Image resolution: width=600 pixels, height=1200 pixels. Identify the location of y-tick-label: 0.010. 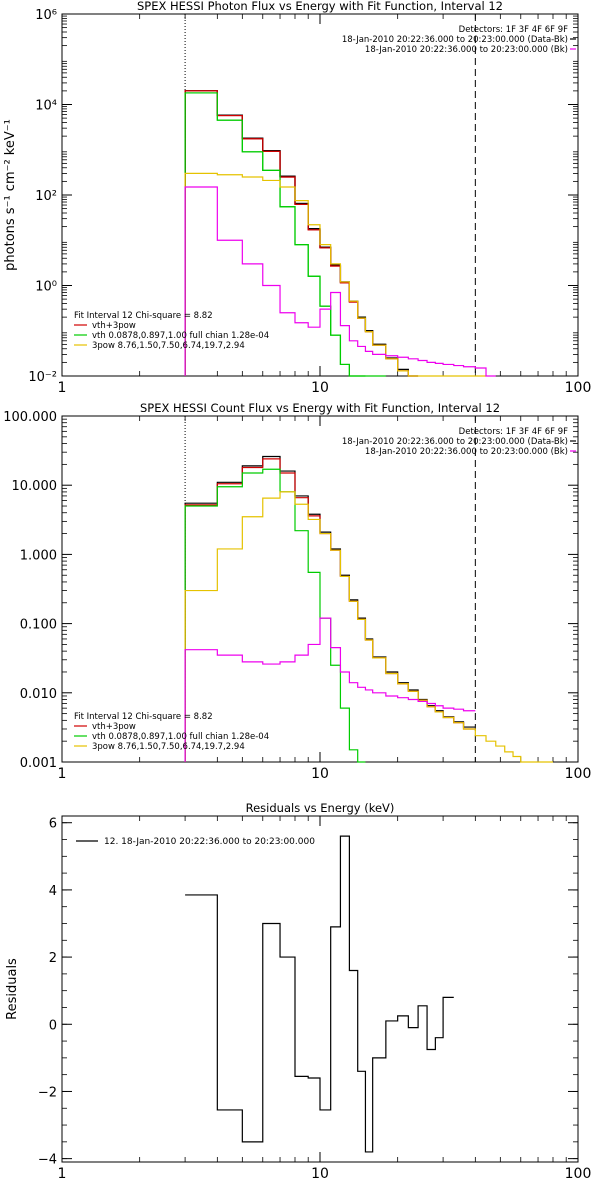
(38, 694).